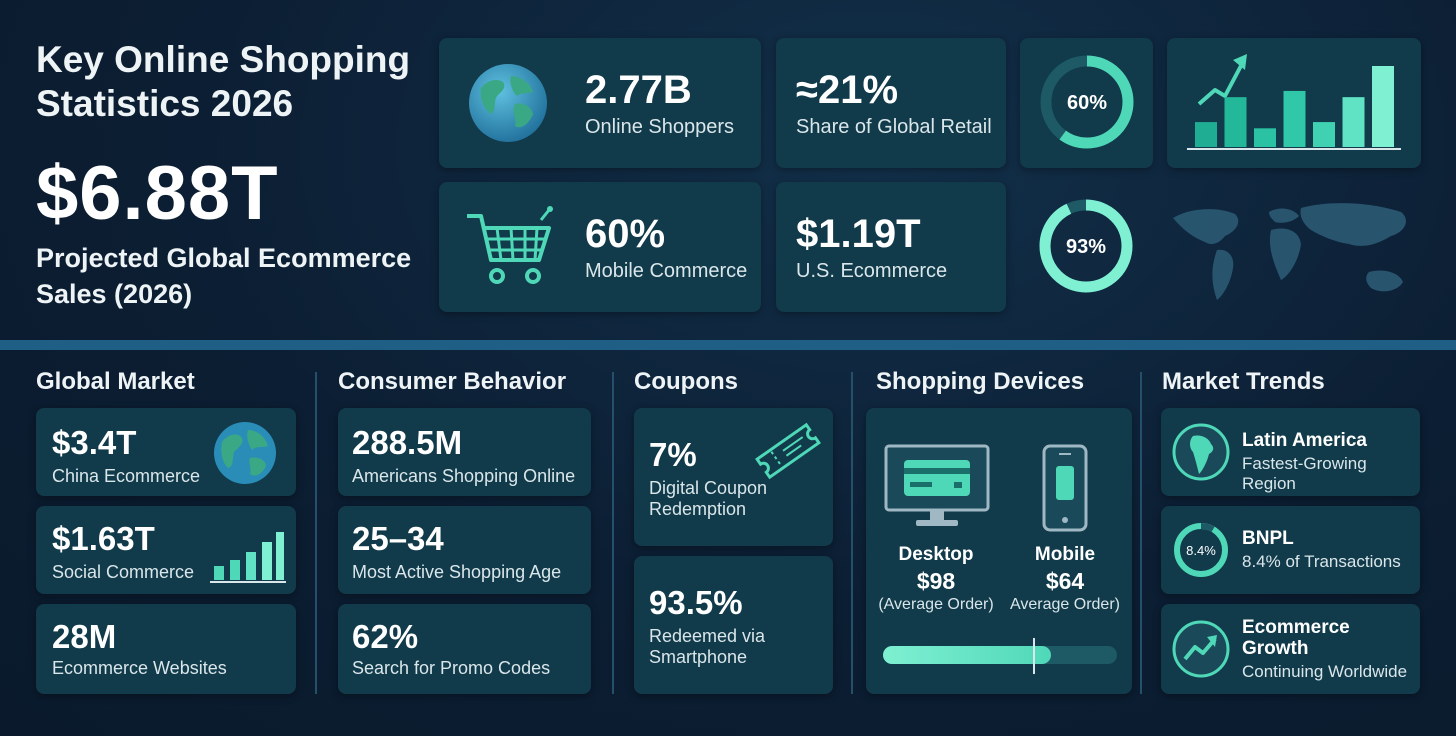 The image size is (1456, 736). Describe the element at coordinates (1065, 581) in the screenshot. I see `mobile-value: $64` at that location.